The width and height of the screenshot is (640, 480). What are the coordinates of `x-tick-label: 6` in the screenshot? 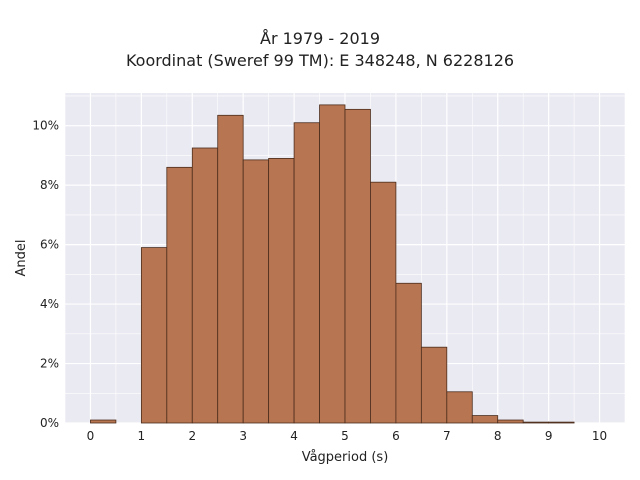 It's located at (396, 436).